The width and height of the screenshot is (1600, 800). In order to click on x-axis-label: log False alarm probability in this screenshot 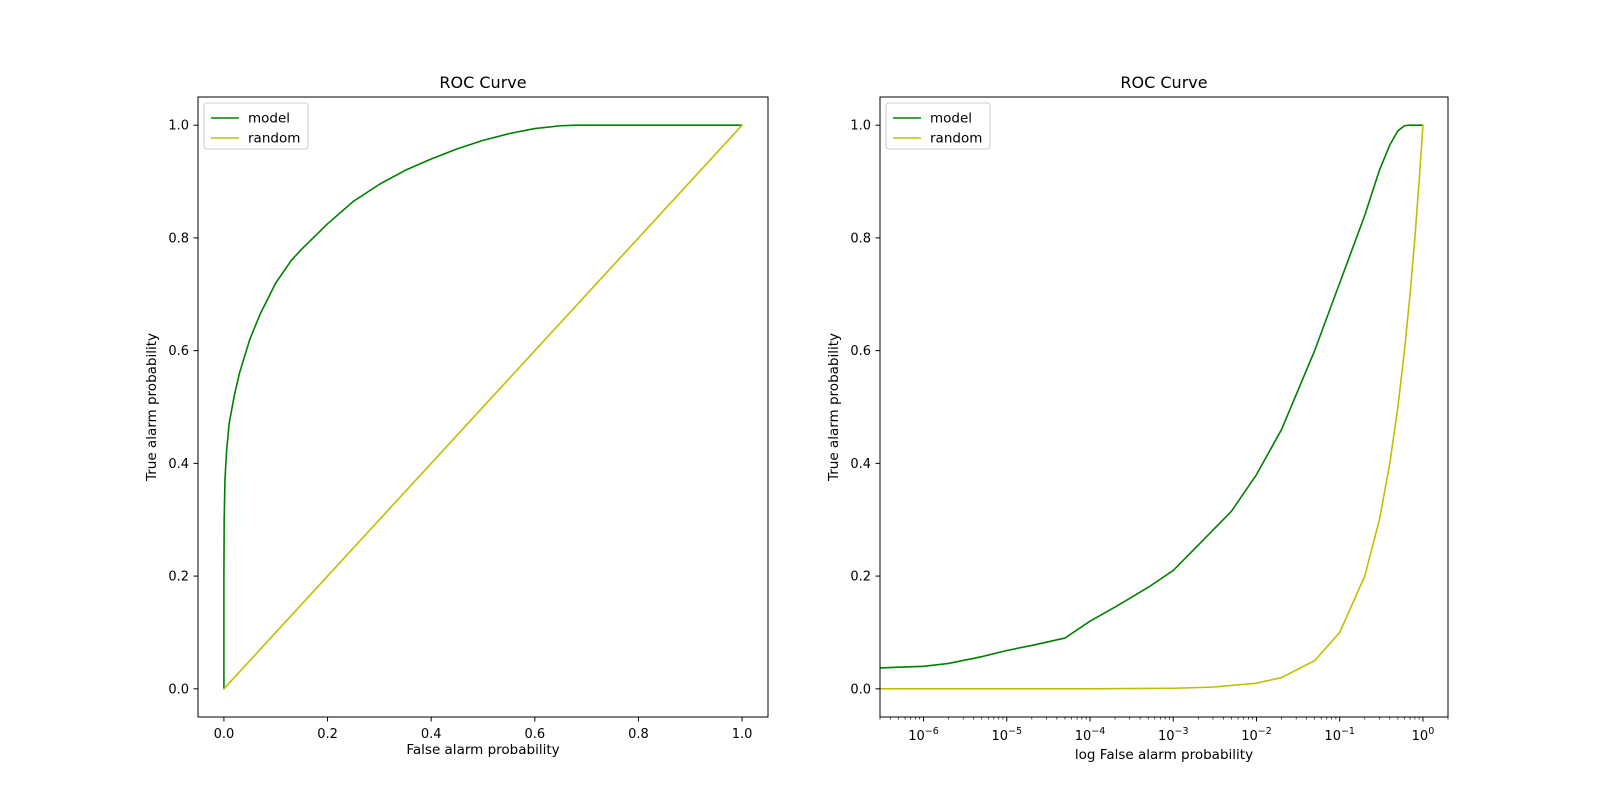, I will do `click(1164, 755)`.